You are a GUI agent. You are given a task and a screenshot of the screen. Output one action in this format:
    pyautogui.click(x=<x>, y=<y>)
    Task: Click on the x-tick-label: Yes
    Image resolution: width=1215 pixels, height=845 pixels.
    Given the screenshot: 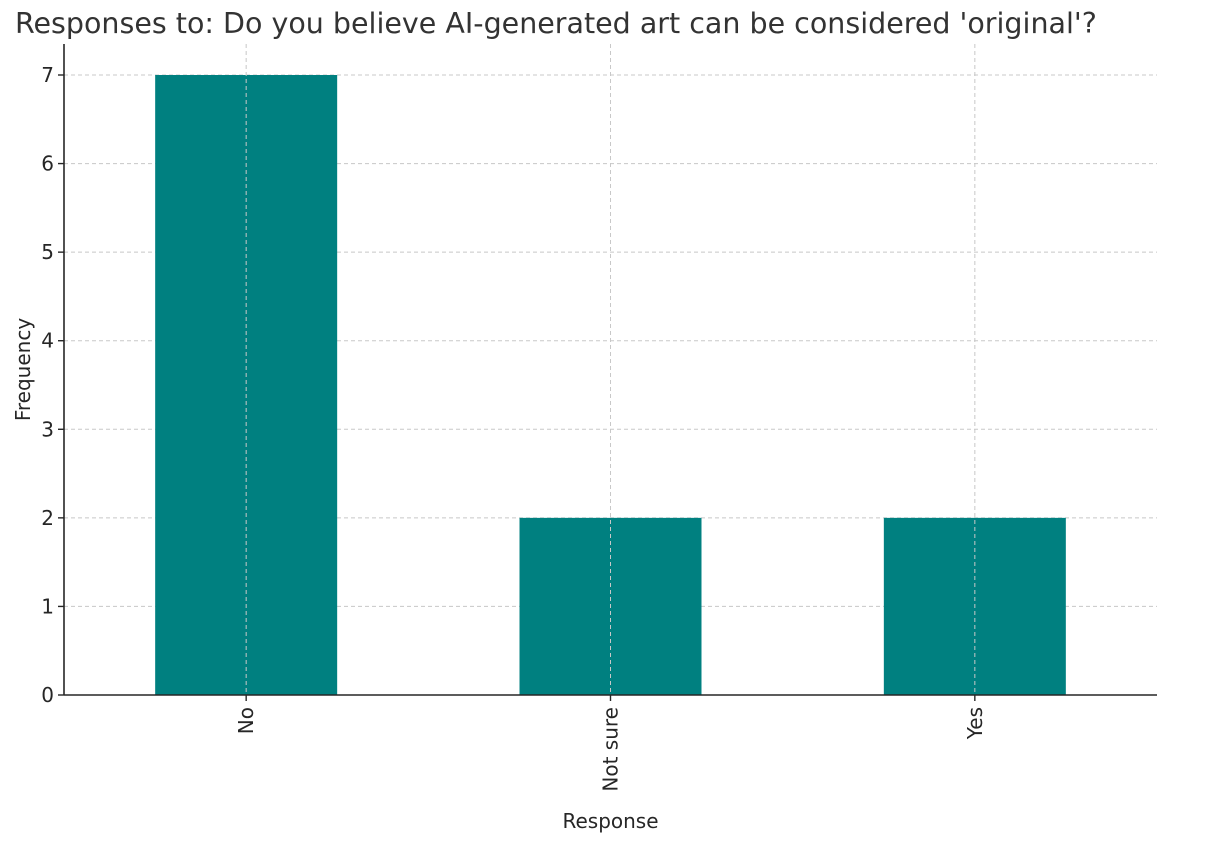 What is the action you would take?
    pyautogui.click(x=975, y=723)
    